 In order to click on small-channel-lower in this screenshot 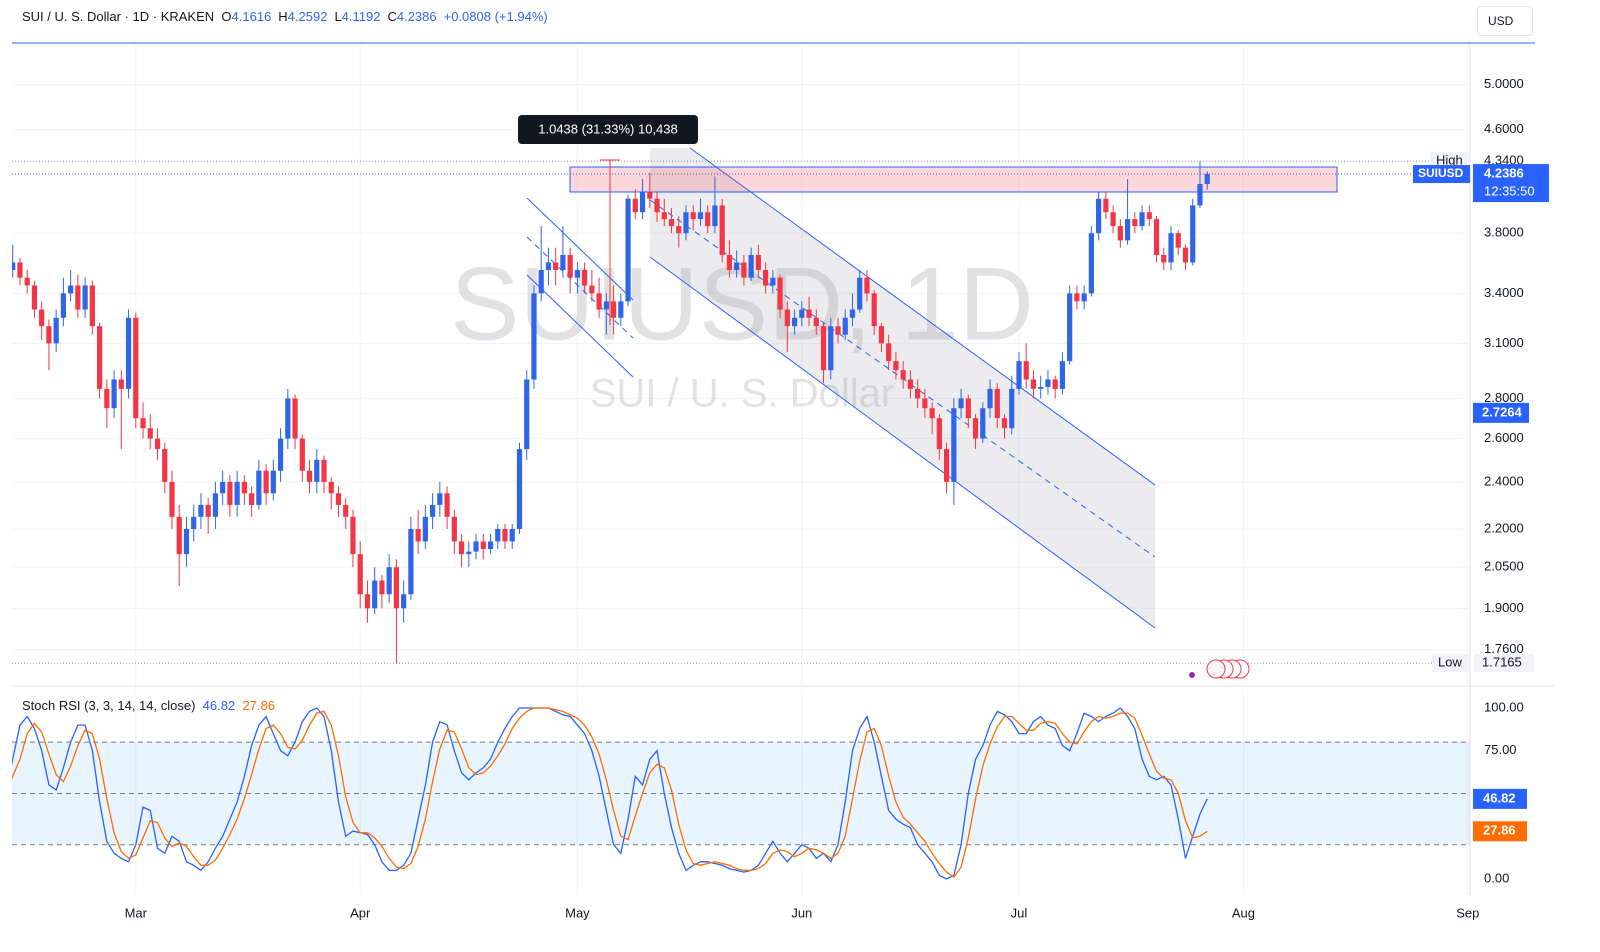, I will do `click(580, 326)`.